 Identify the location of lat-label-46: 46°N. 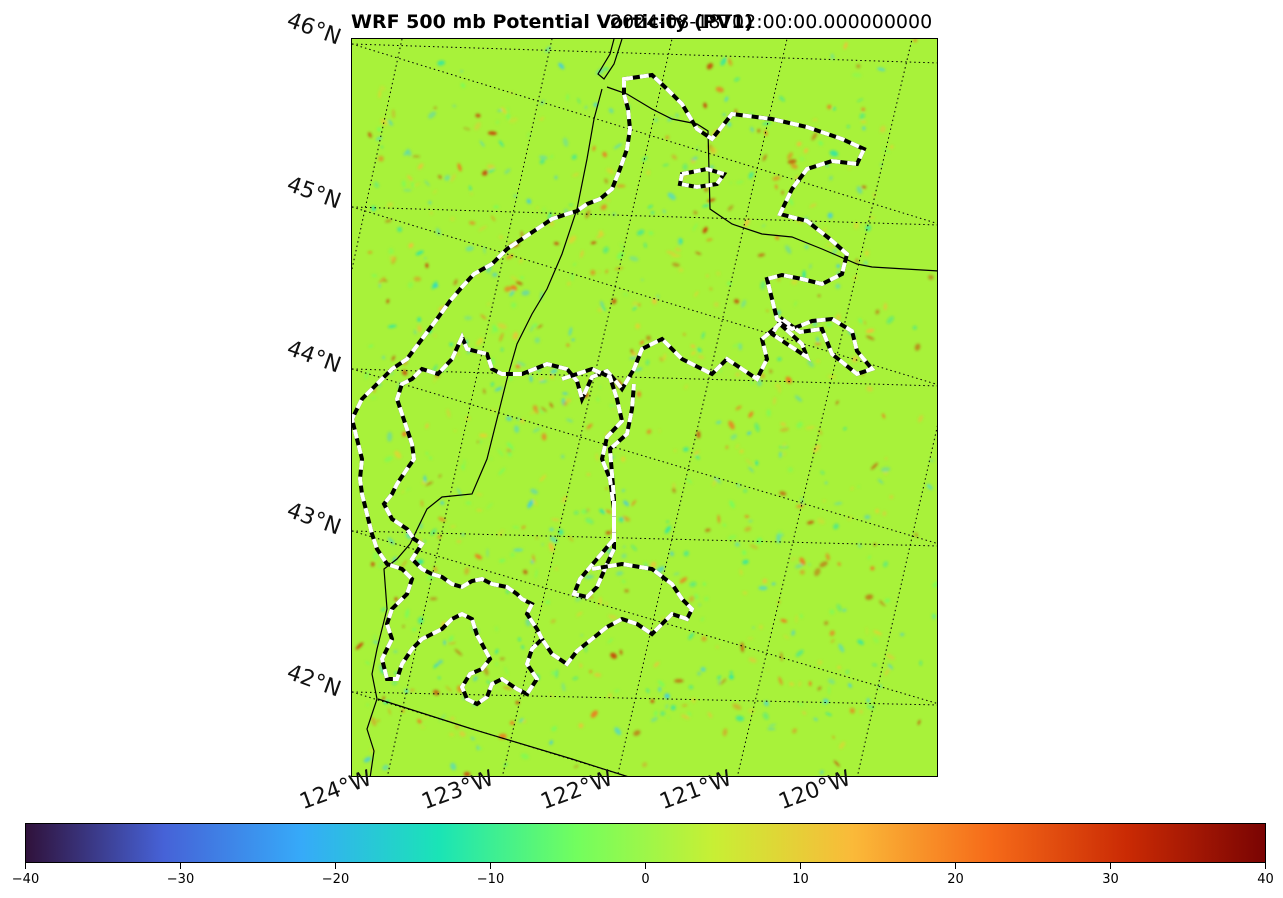
(314, 29).